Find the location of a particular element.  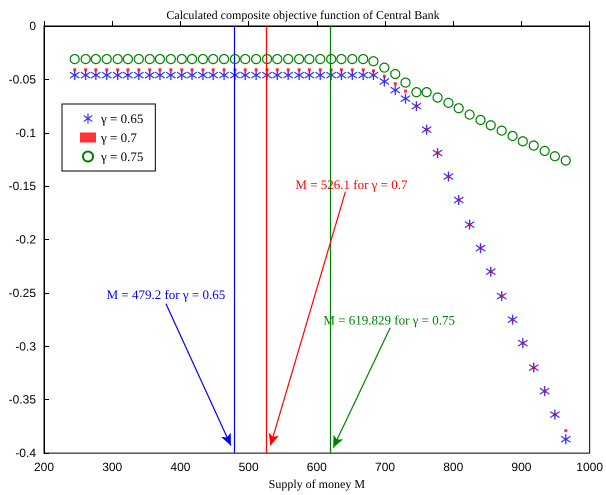

legend-label: γ = 0.7 is located at coordinates (119, 137).